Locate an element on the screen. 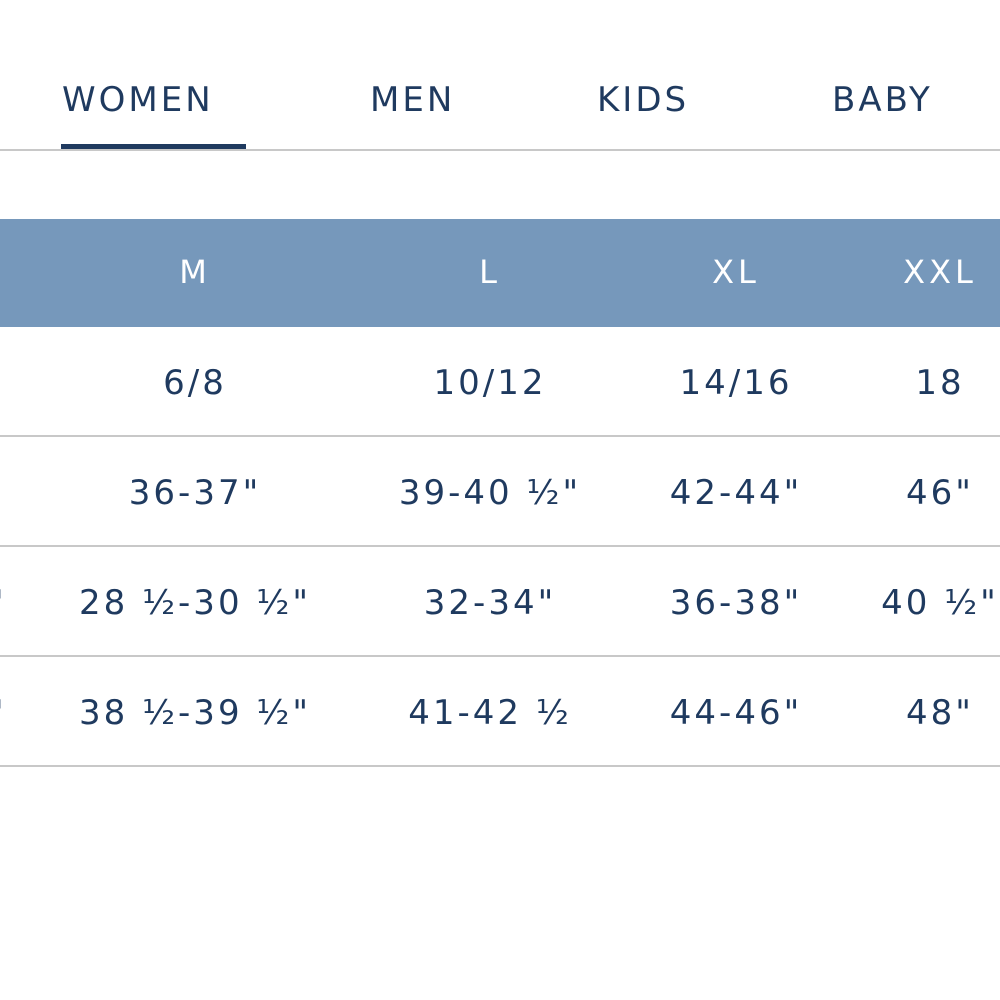 This screenshot has height=1000, width=1000. table-cell: 36-37" is located at coordinates (195, 493).